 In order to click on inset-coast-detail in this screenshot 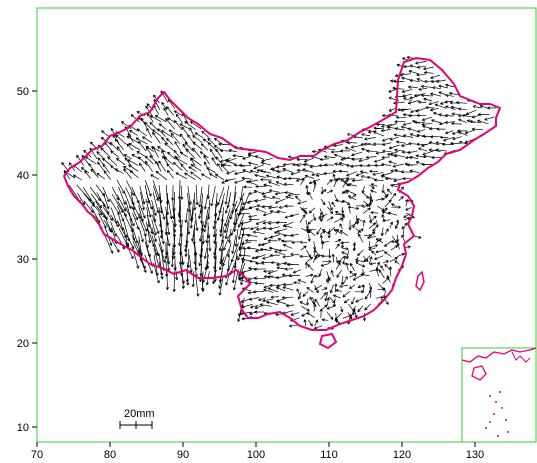, I will do `click(521, 357)`.